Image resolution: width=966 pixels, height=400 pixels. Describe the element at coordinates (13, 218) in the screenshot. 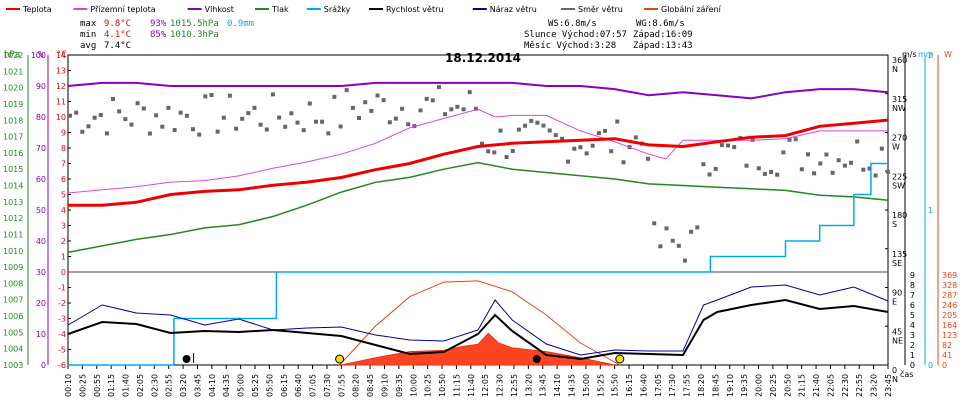

I see `hpa-tick: 1012` at that location.